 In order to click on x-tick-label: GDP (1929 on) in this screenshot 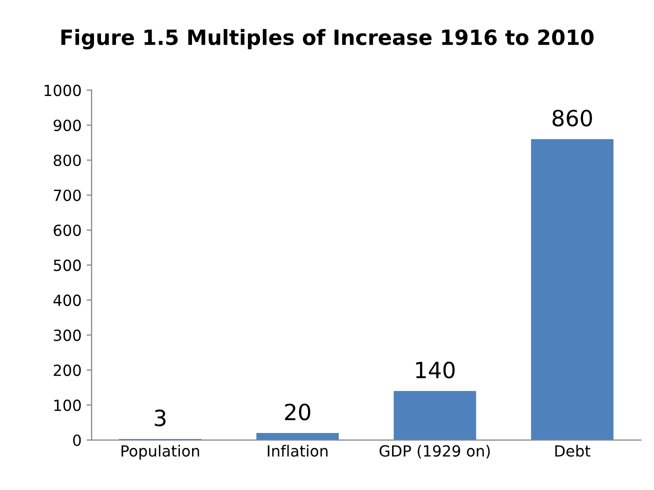, I will do `click(435, 451)`.